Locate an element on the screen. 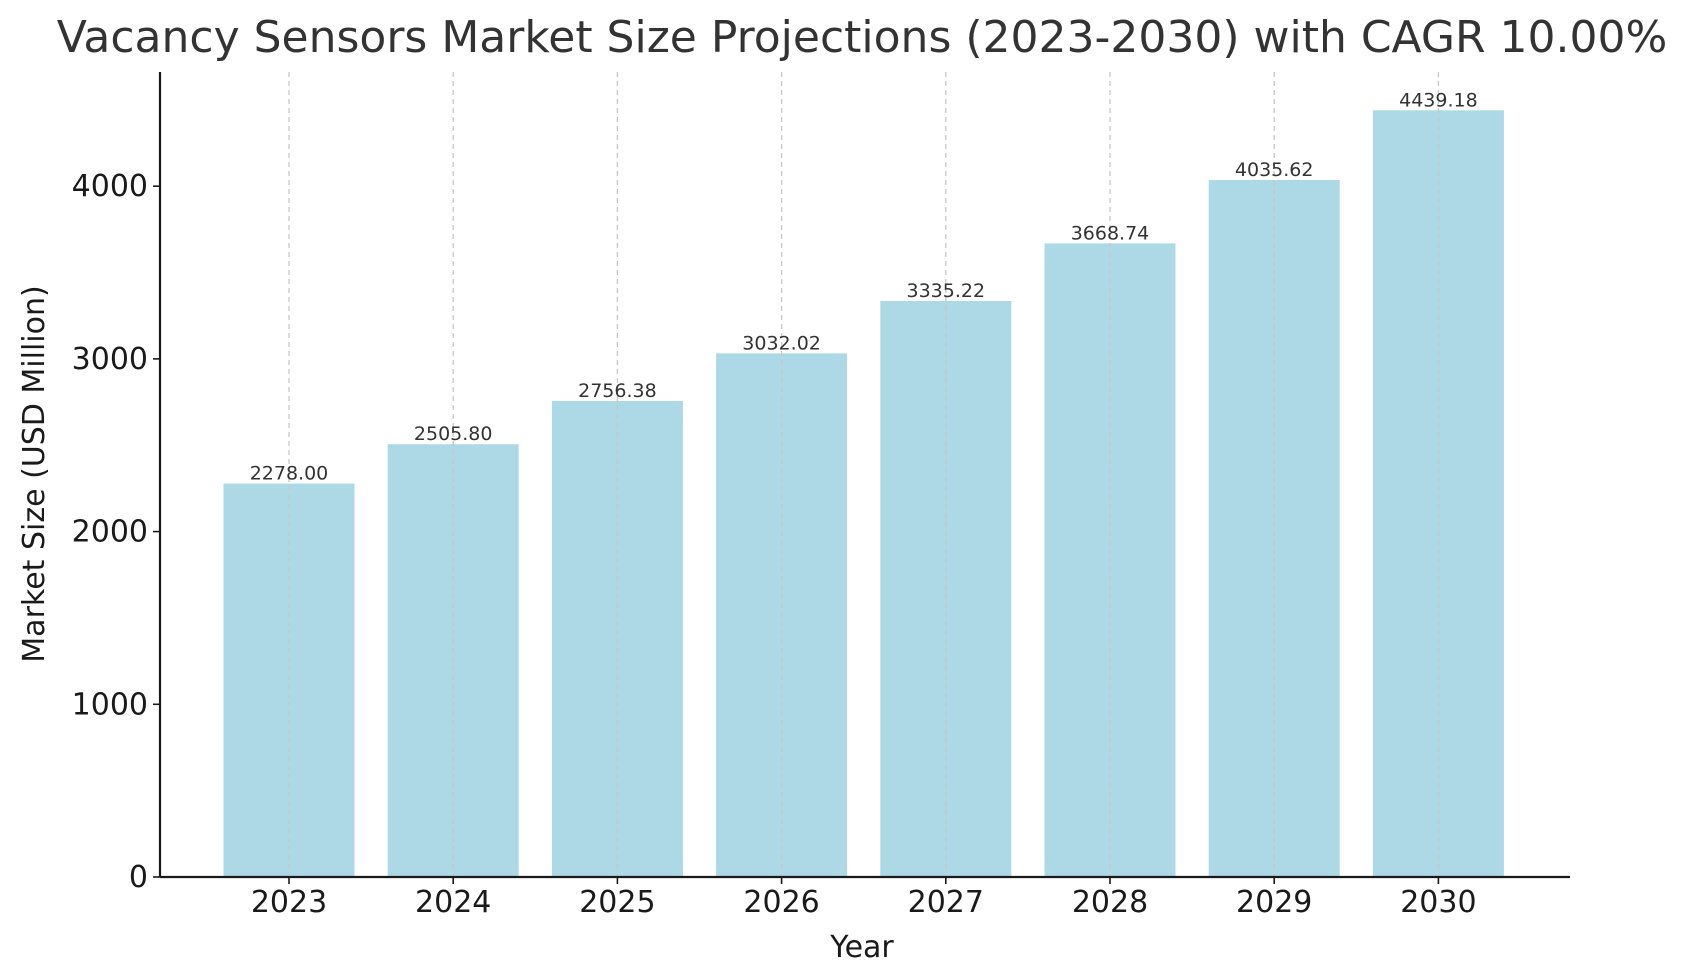  x-tick-label-2027: 2027 is located at coordinates (946, 902).